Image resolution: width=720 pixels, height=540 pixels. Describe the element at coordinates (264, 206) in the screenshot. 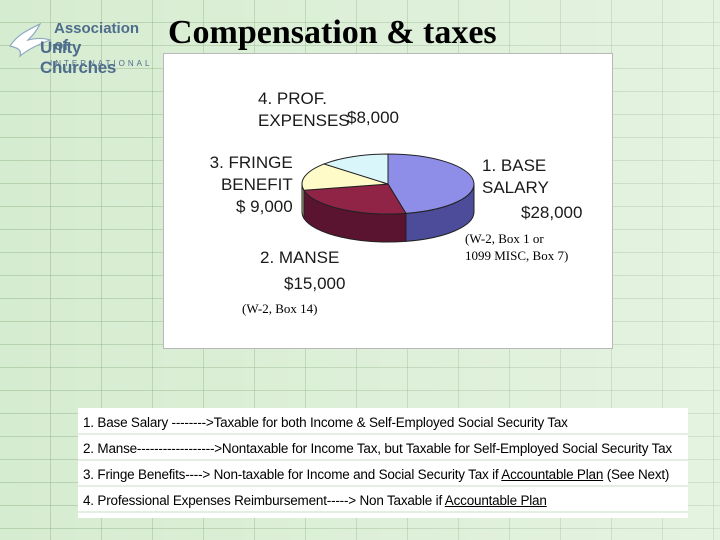

I see `value-fringe-benefit: $ 9,000` at that location.